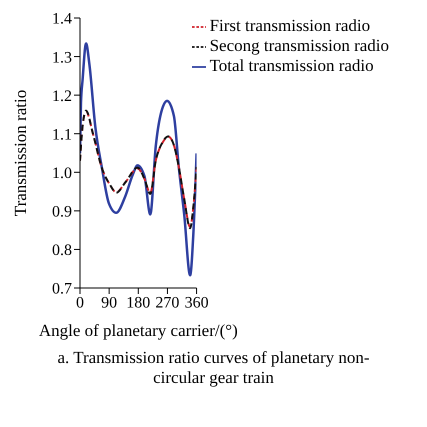 The image size is (427, 427). I want to click on x-tick-label: 0, so click(80, 303).